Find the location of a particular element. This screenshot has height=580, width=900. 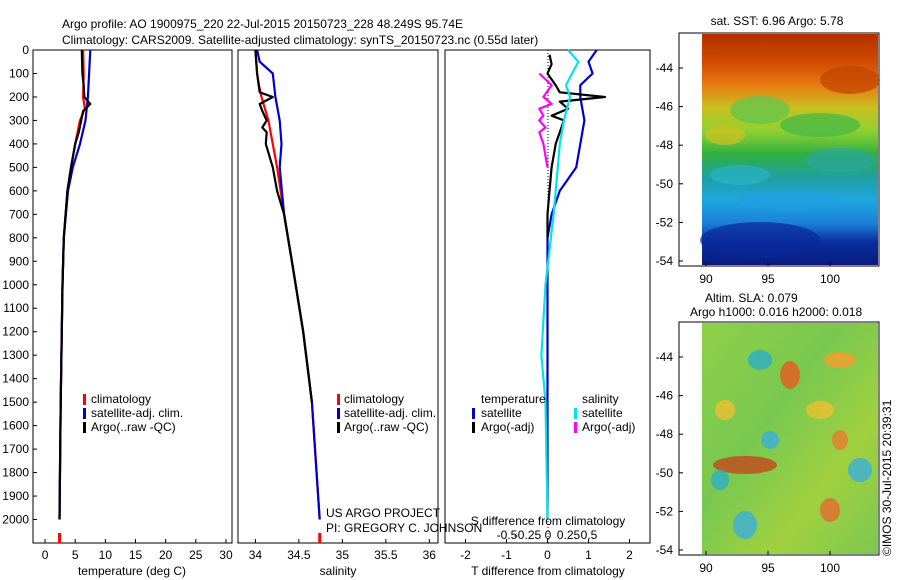

difference-series is located at coordinates (572, 284).